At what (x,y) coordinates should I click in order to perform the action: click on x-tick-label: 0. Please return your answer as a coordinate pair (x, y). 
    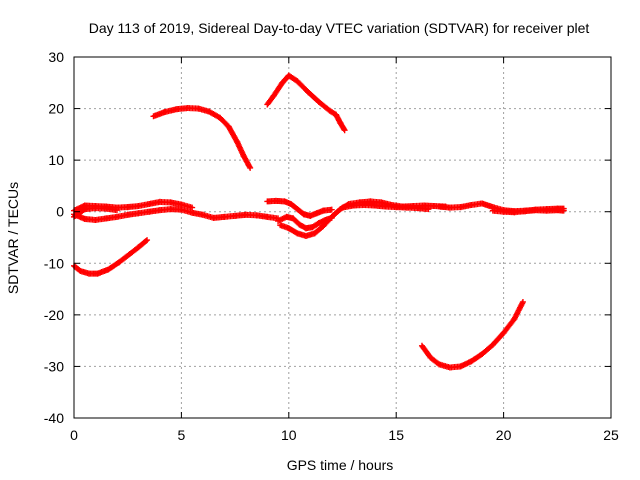
    Looking at the image, I should click on (74, 435).